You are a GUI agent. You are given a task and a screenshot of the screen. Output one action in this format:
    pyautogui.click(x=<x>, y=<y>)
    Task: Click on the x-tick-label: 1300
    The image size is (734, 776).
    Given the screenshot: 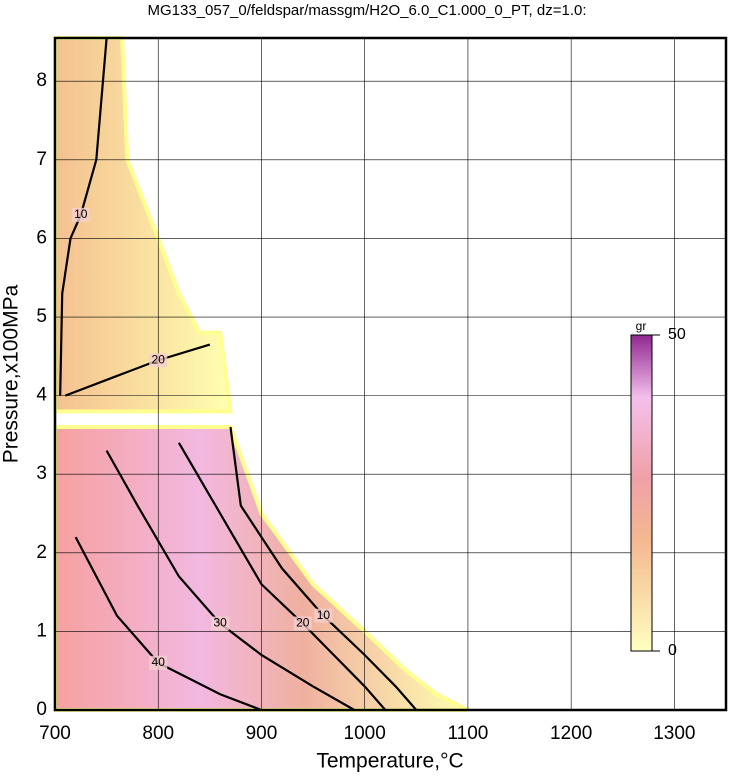 What is the action you would take?
    pyautogui.click(x=674, y=733)
    